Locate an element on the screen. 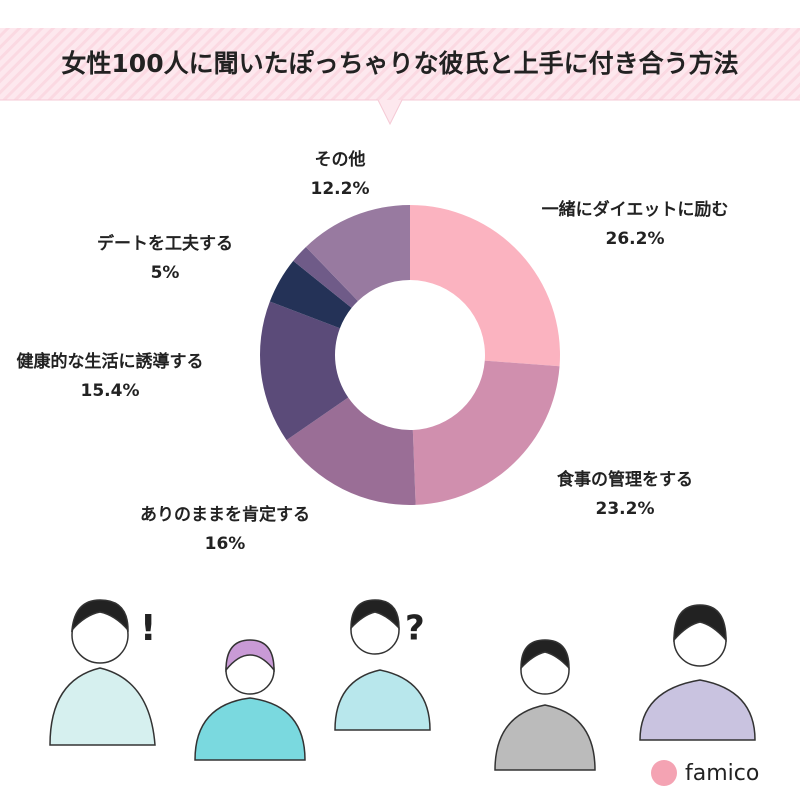 This screenshot has width=800, height=804. title-banner is located at coordinates (400, 64).